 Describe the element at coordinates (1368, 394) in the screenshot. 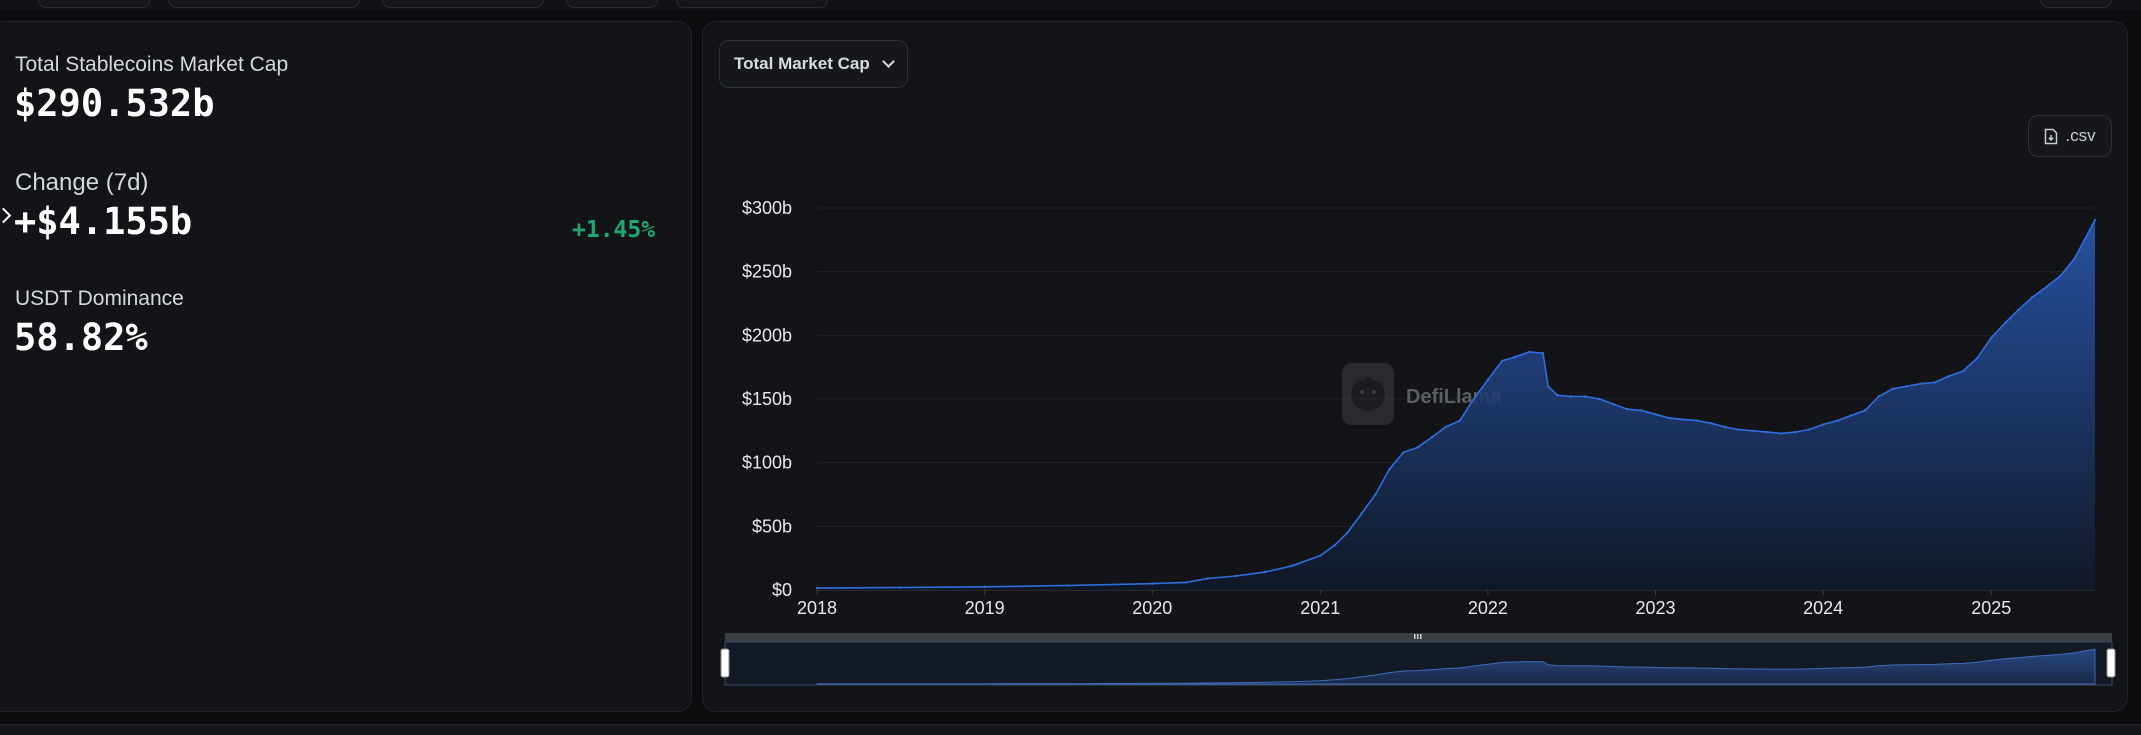

I see `llama-logo-icon` at that location.